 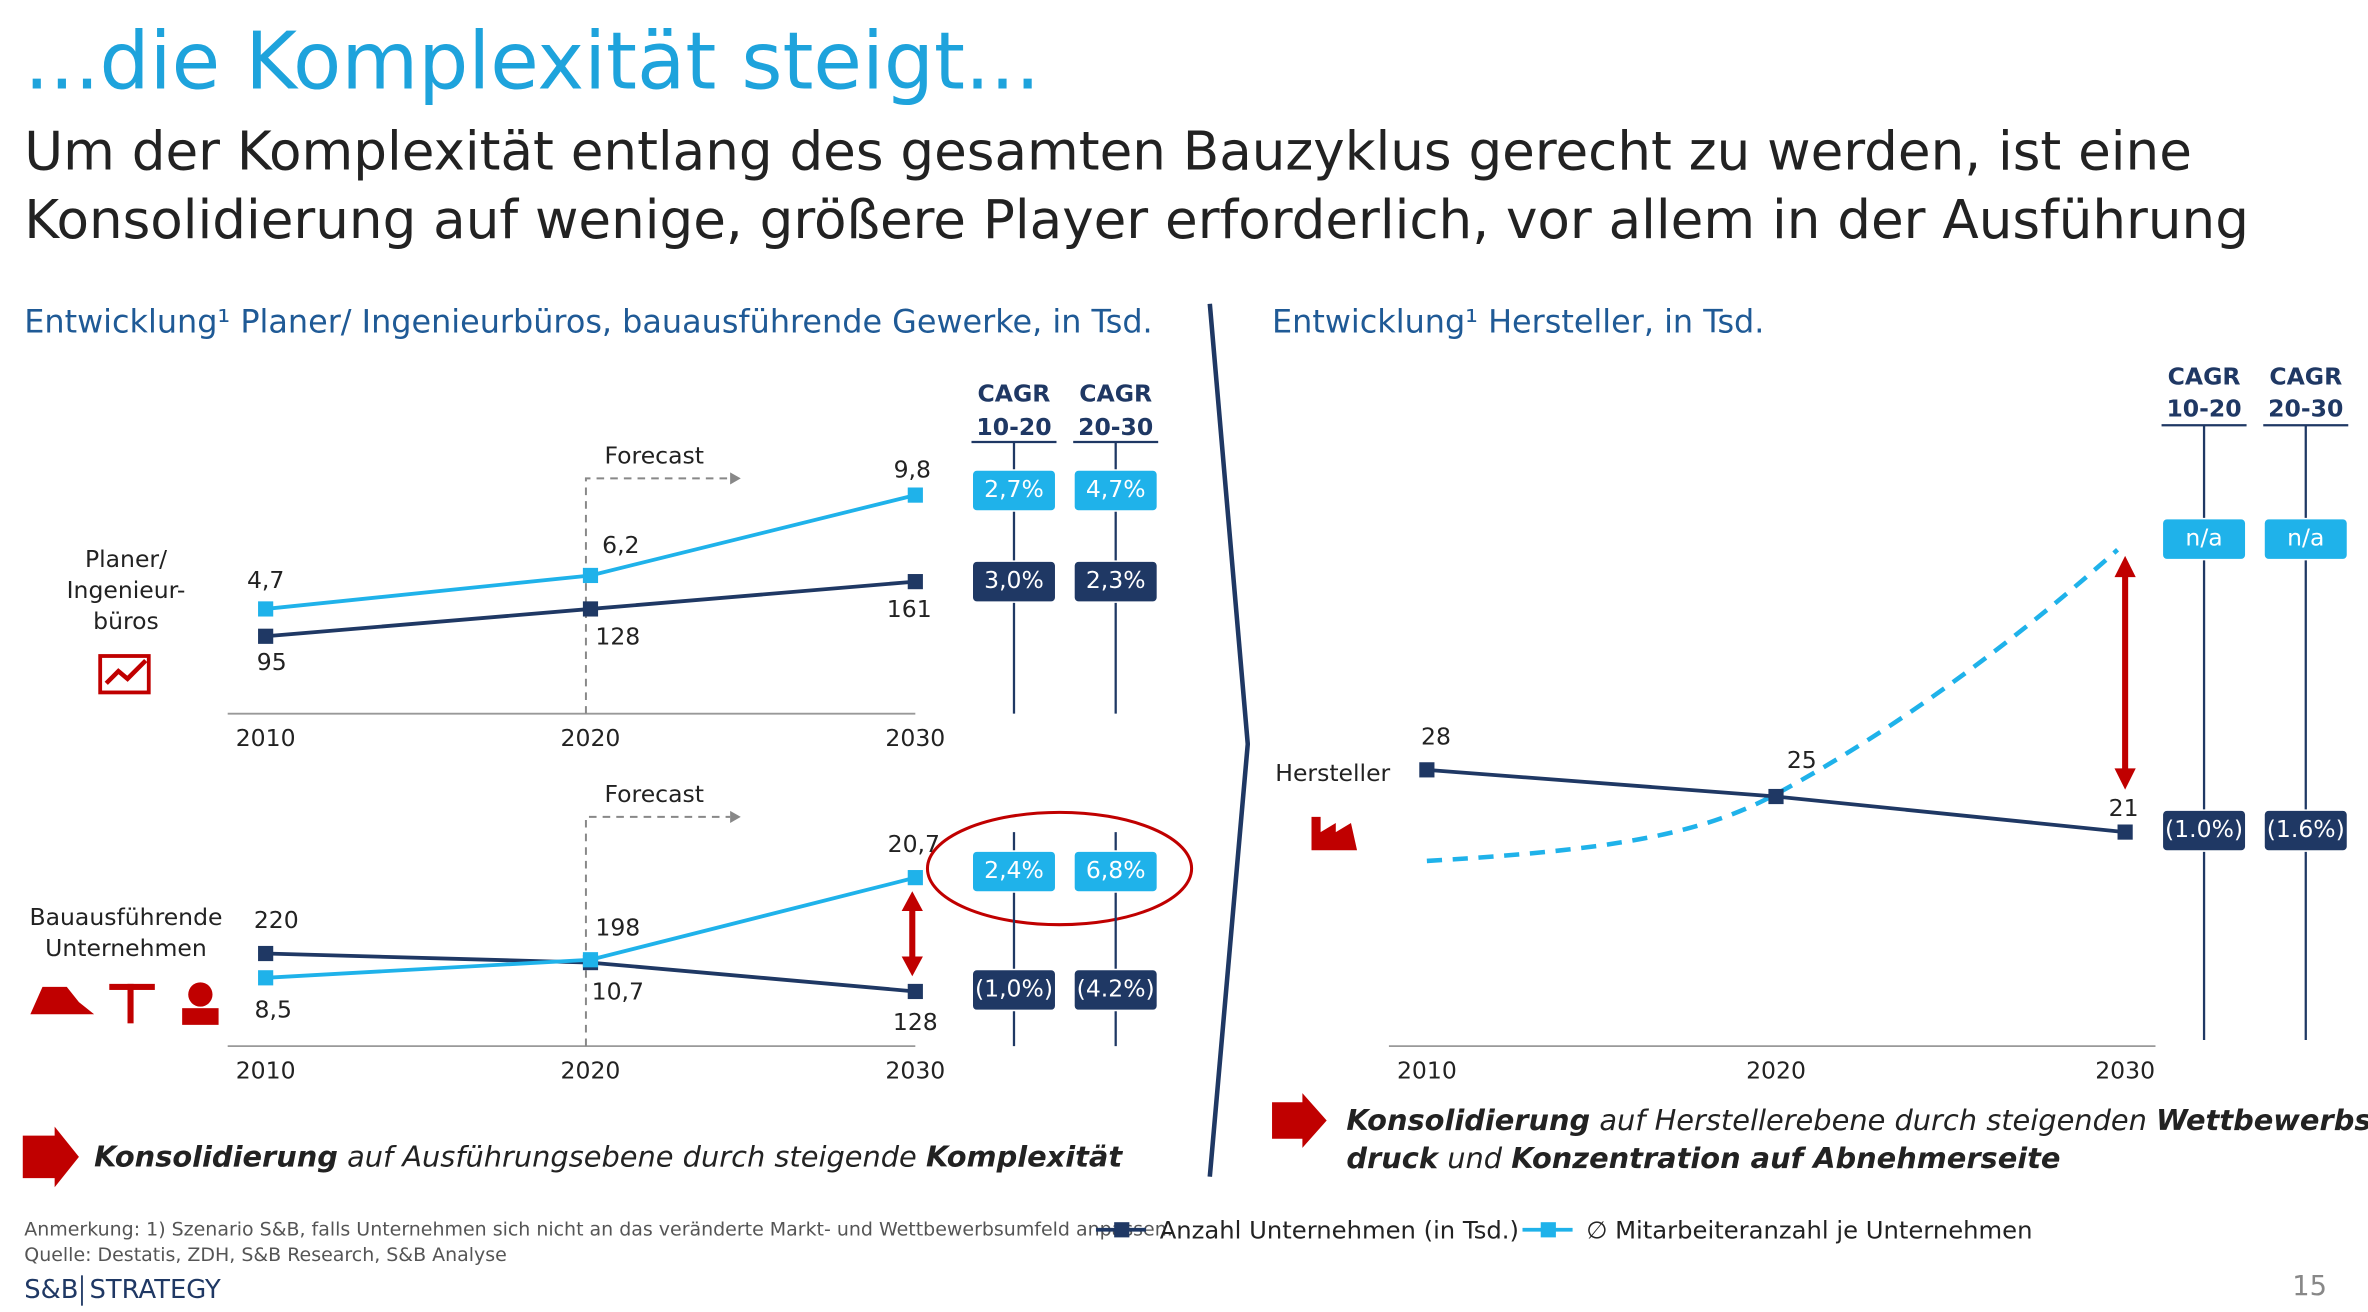 I want to click on cagr-value: n/a, so click(x=2203, y=538).